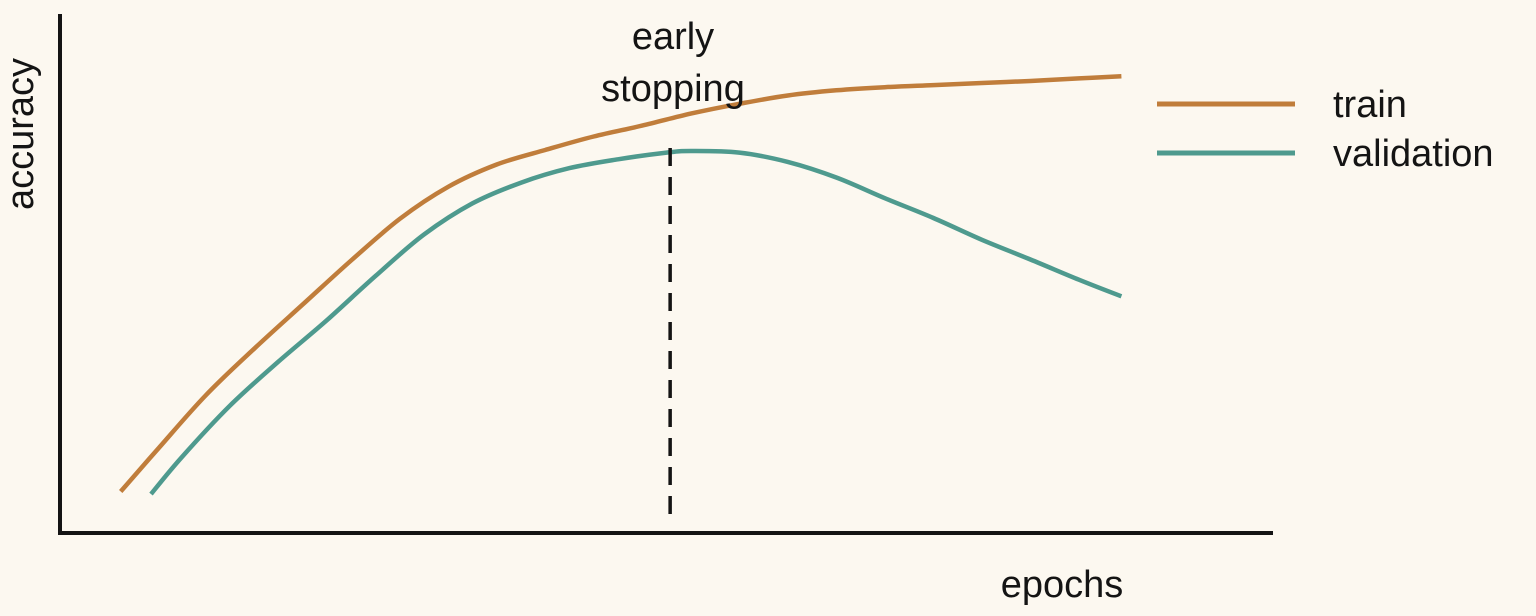 The height and width of the screenshot is (616, 1536). What do you see at coordinates (1370, 105) in the screenshot?
I see `legend-label-train: train` at bounding box center [1370, 105].